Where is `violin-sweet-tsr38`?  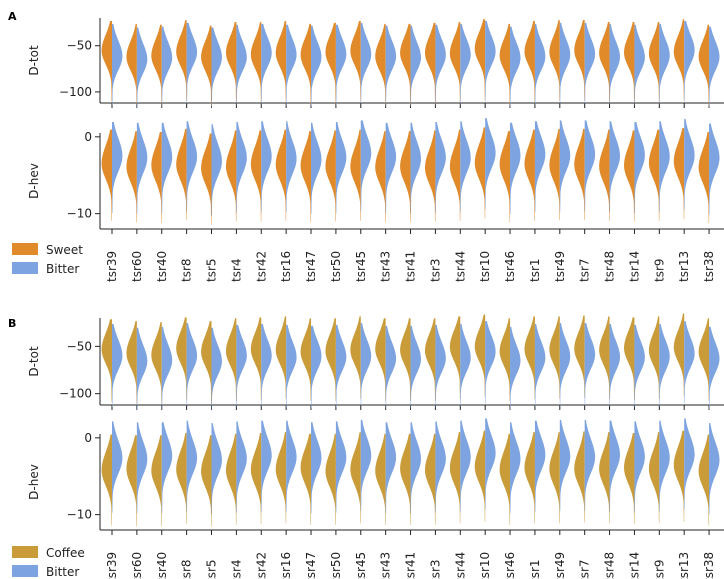 violin-sweet-tsr38 is located at coordinates (704, 177).